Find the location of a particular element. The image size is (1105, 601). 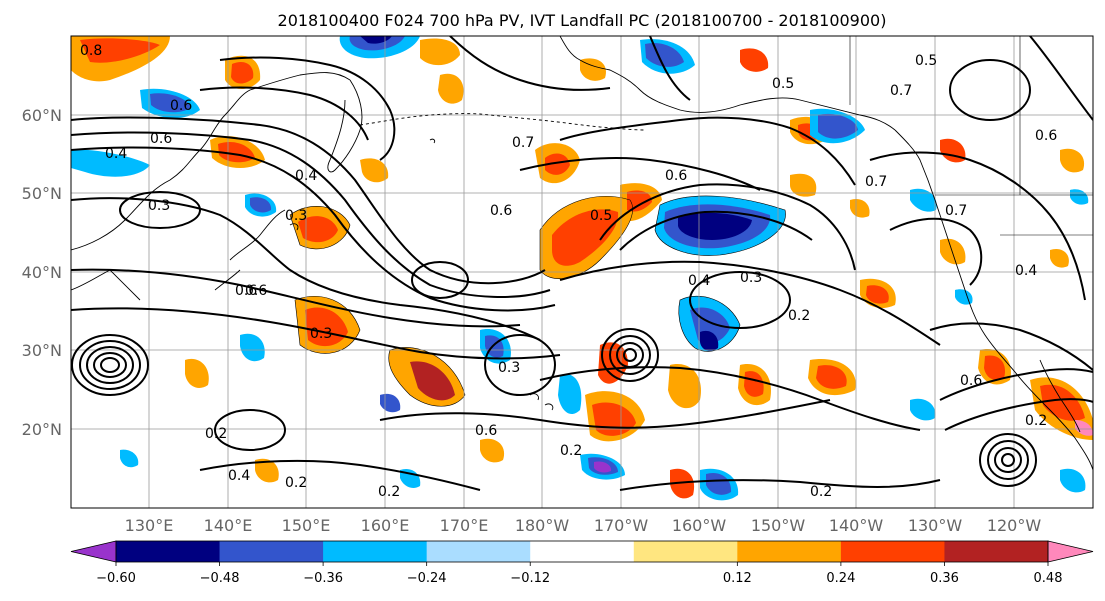

lat-label: 40°N is located at coordinates (42, 272).